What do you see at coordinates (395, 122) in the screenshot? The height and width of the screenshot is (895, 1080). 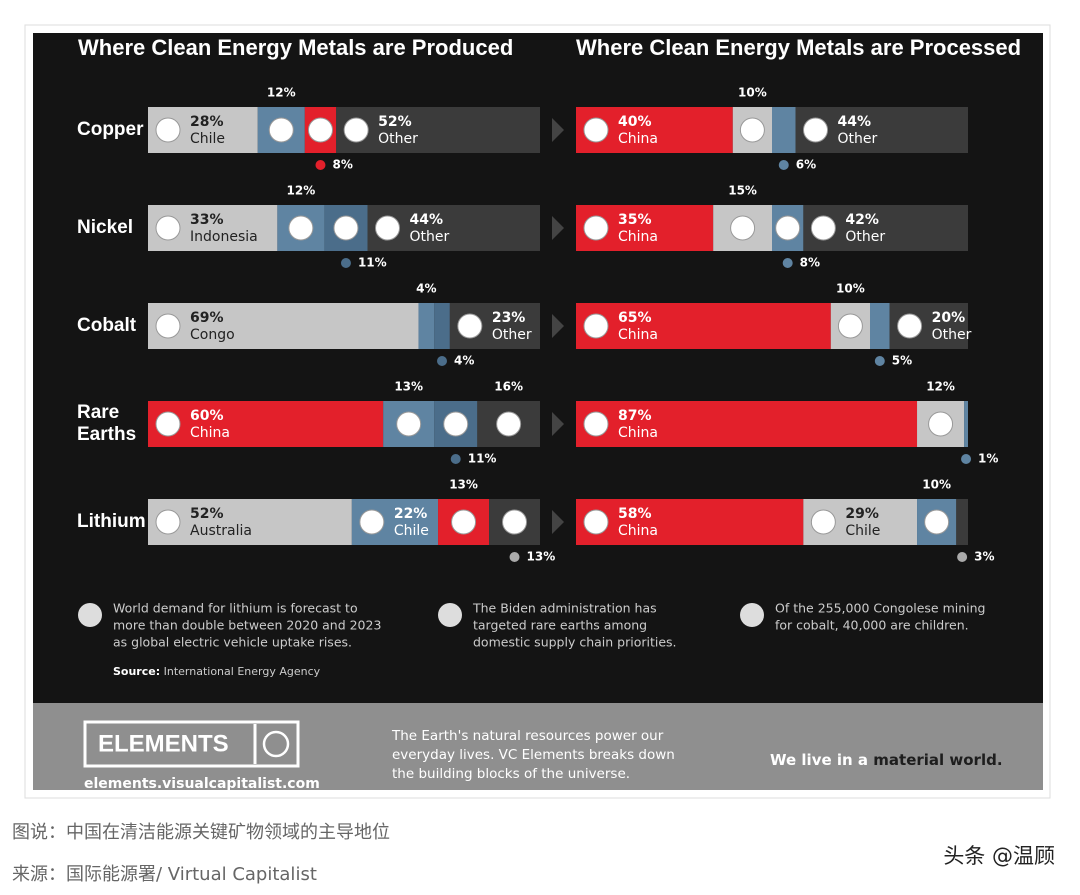 I see `value-label: 52%` at bounding box center [395, 122].